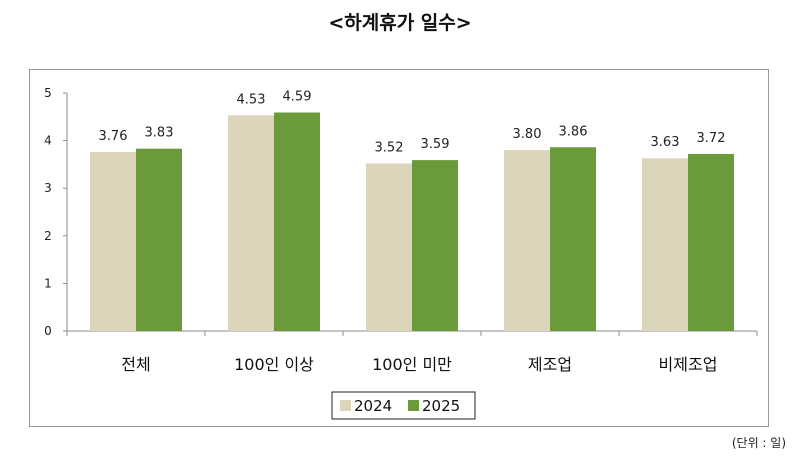  Describe the element at coordinates (48, 331) in the screenshot. I see `y-tick-label: 0` at that location.